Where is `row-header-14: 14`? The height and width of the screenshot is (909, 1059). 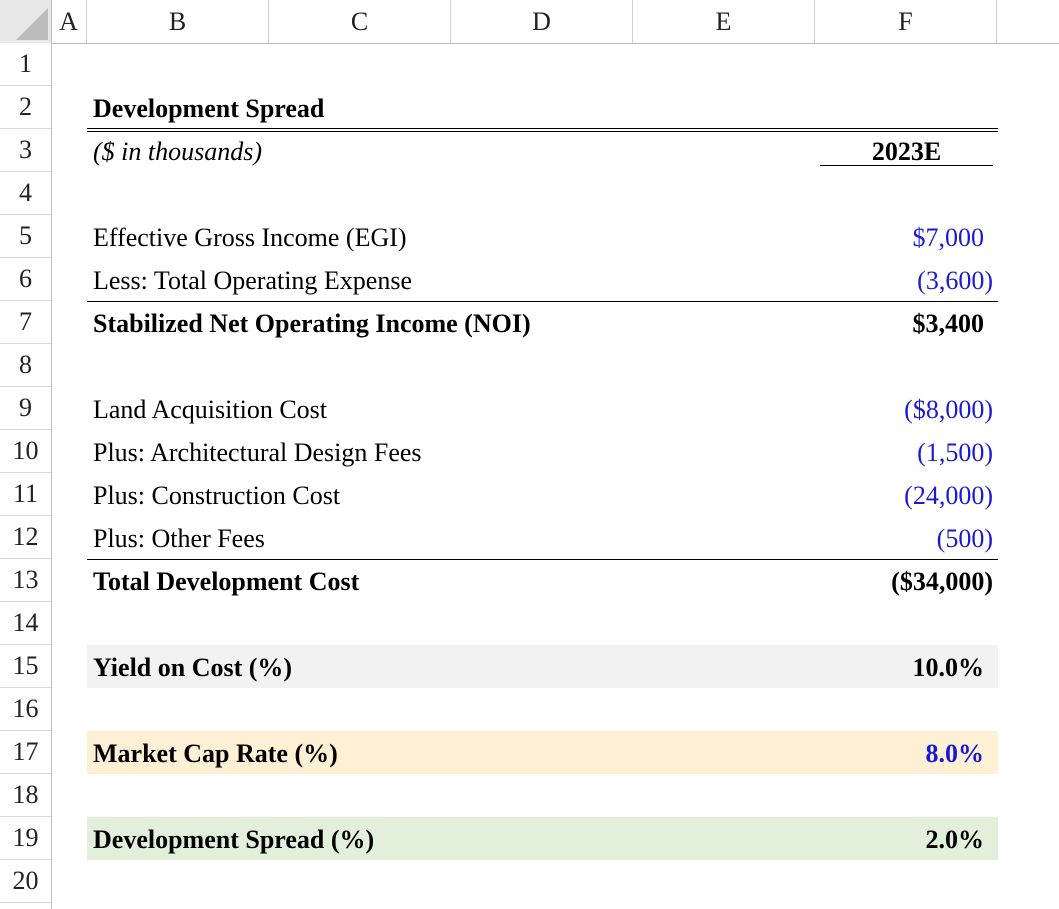 row-header-14: 14 is located at coordinates (25, 623).